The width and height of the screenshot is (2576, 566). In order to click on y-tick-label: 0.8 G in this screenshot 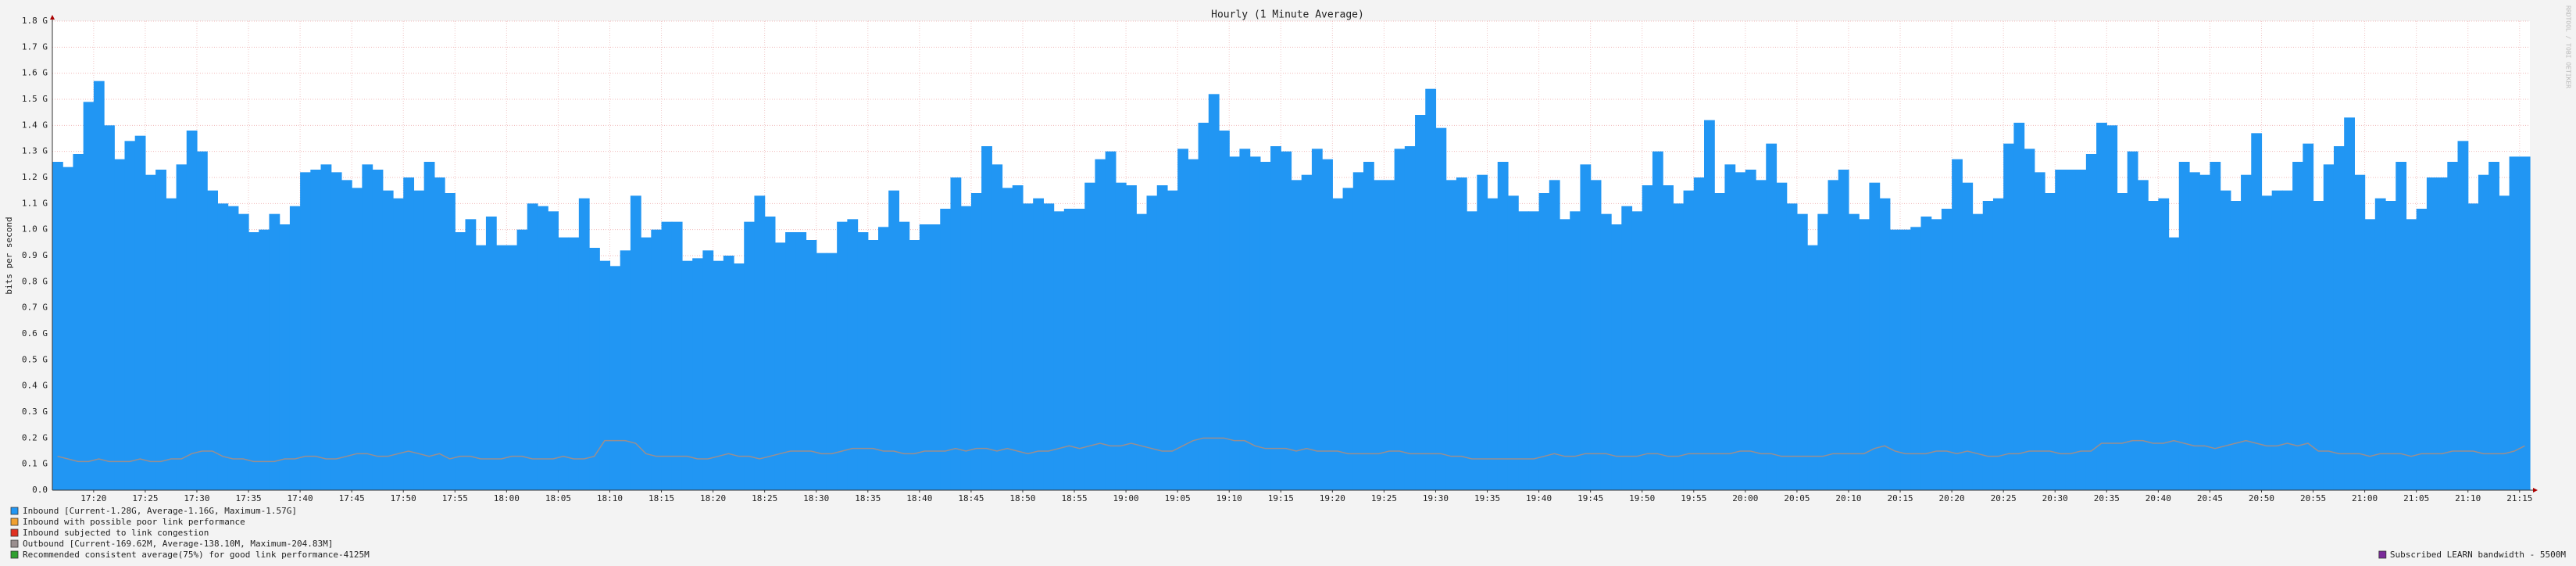, I will do `click(35, 281)`.